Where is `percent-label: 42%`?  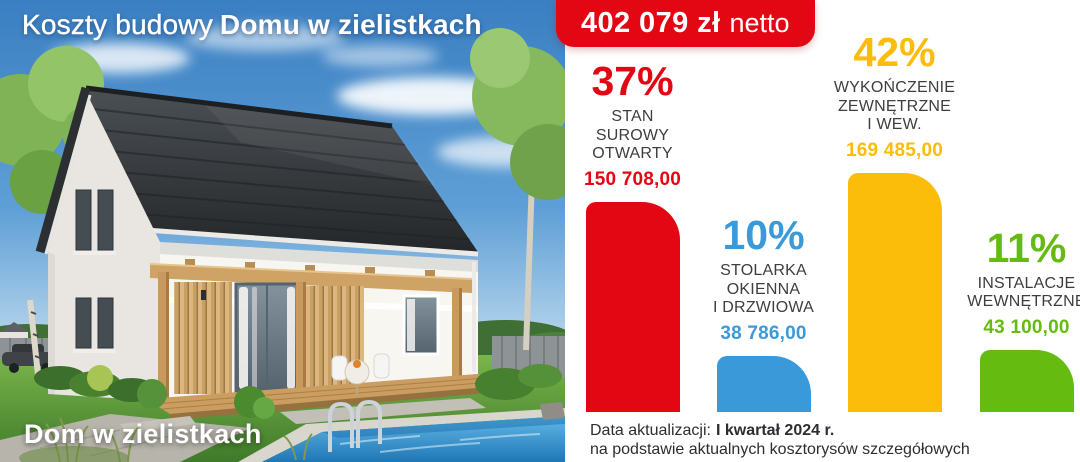
percent-label: 42% is located at coordinates (894, 52).